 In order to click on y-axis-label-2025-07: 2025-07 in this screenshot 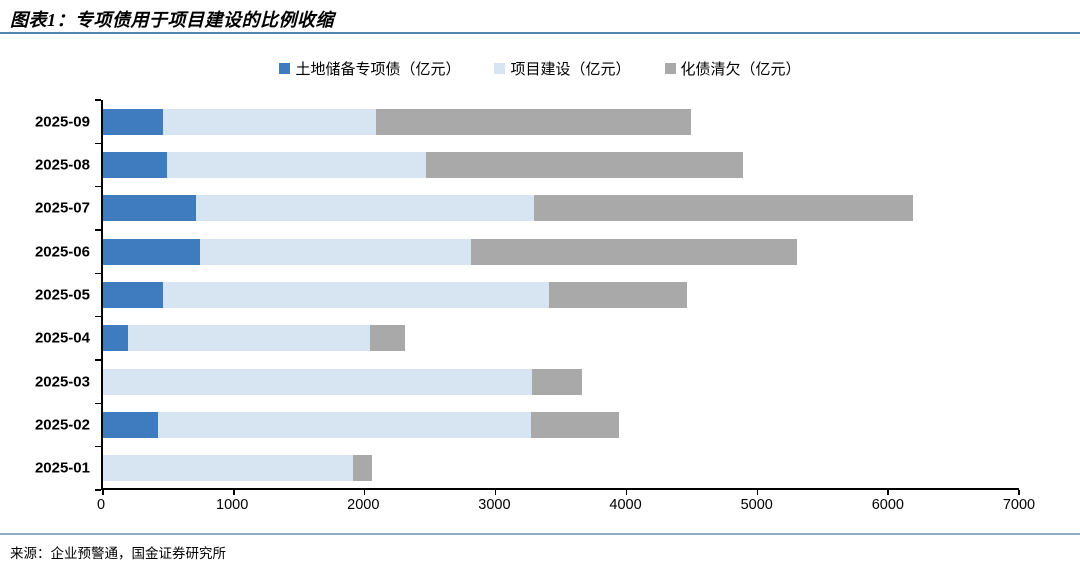, I will do `click(62, 208)`.